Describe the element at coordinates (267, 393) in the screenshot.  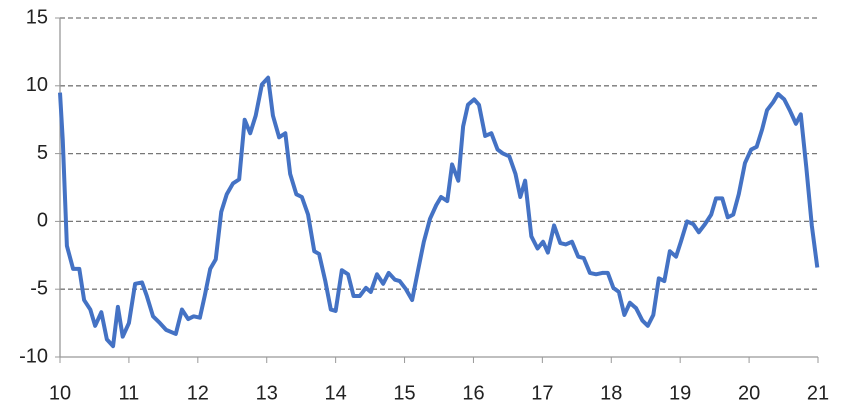
I see `x-tick-label: 13` at that location.